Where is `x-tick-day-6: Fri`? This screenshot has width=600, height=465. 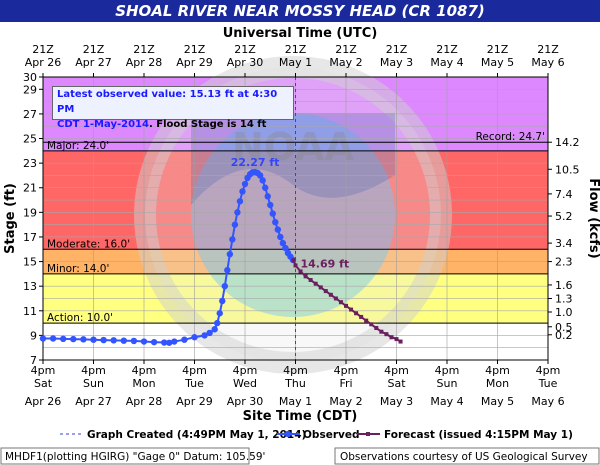 x-tick-day-6: Fri is located at coordinates (345, 383).